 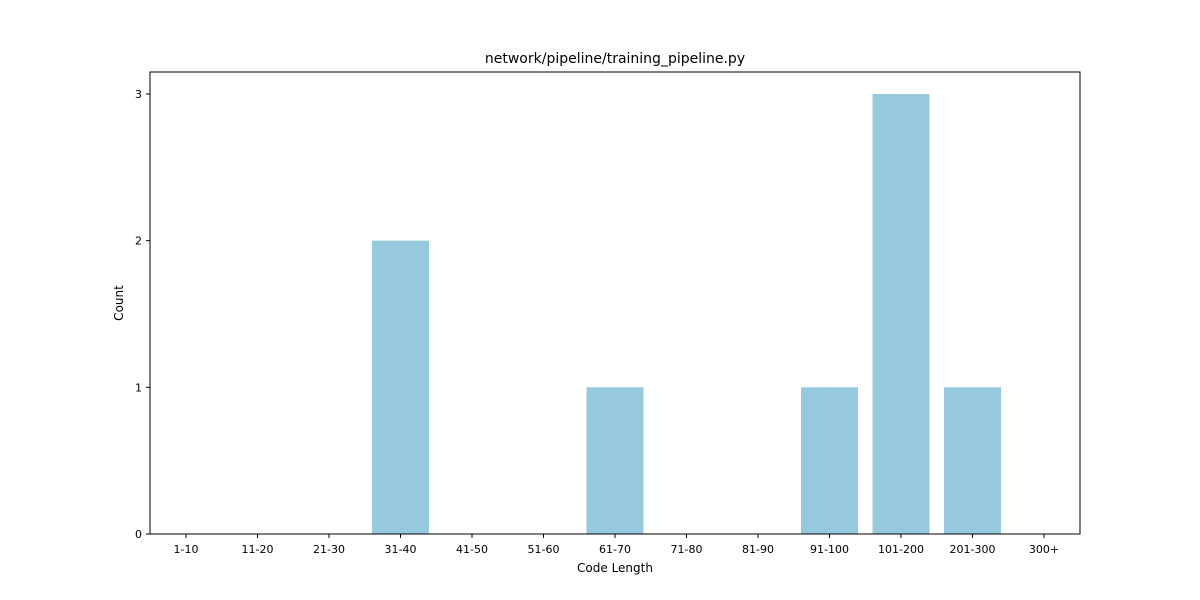 What do you see at coordinates (138, 94) in the screenshot?
I see `y-tick-label: 3` at bounding box center [138, 94].